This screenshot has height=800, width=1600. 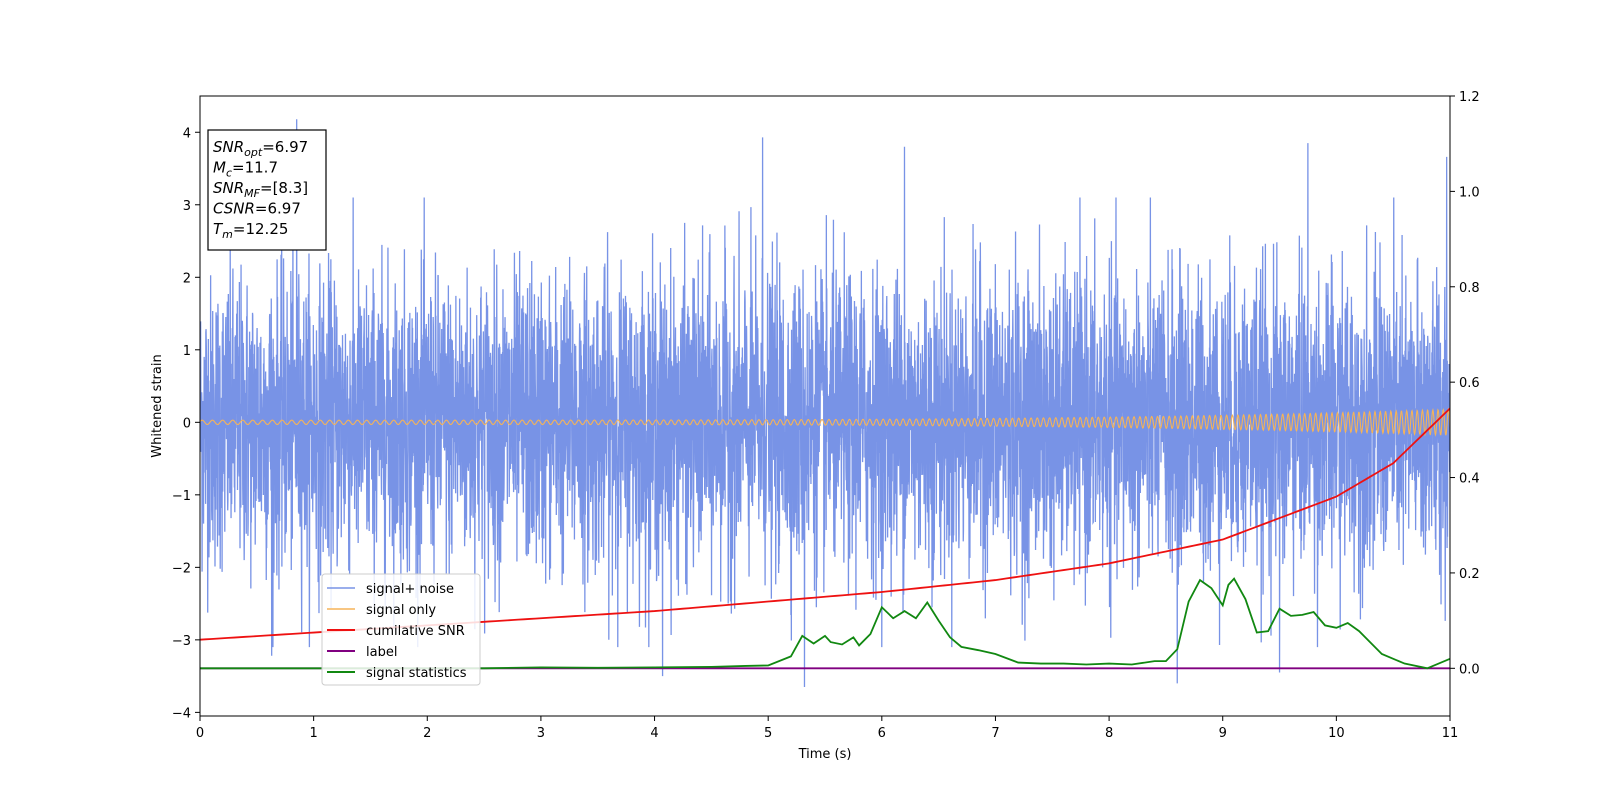 What do you see at coordinates (1469, 479) in the screenshot?
I see `y2-tick-label: 0.4` at bounding box center [1469, 479].